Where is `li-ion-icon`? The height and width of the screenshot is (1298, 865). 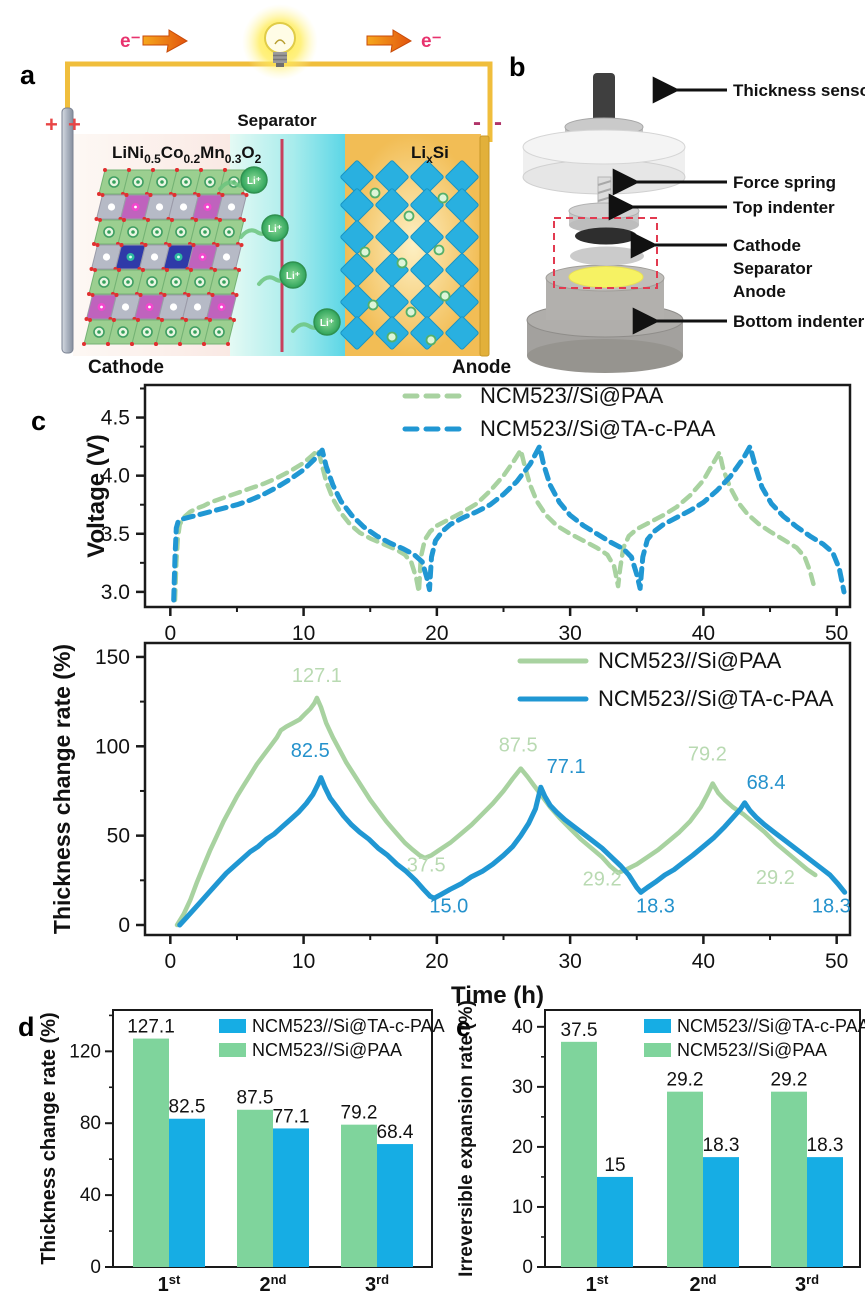
li-ion-icon is located at coordinates (254, 180).